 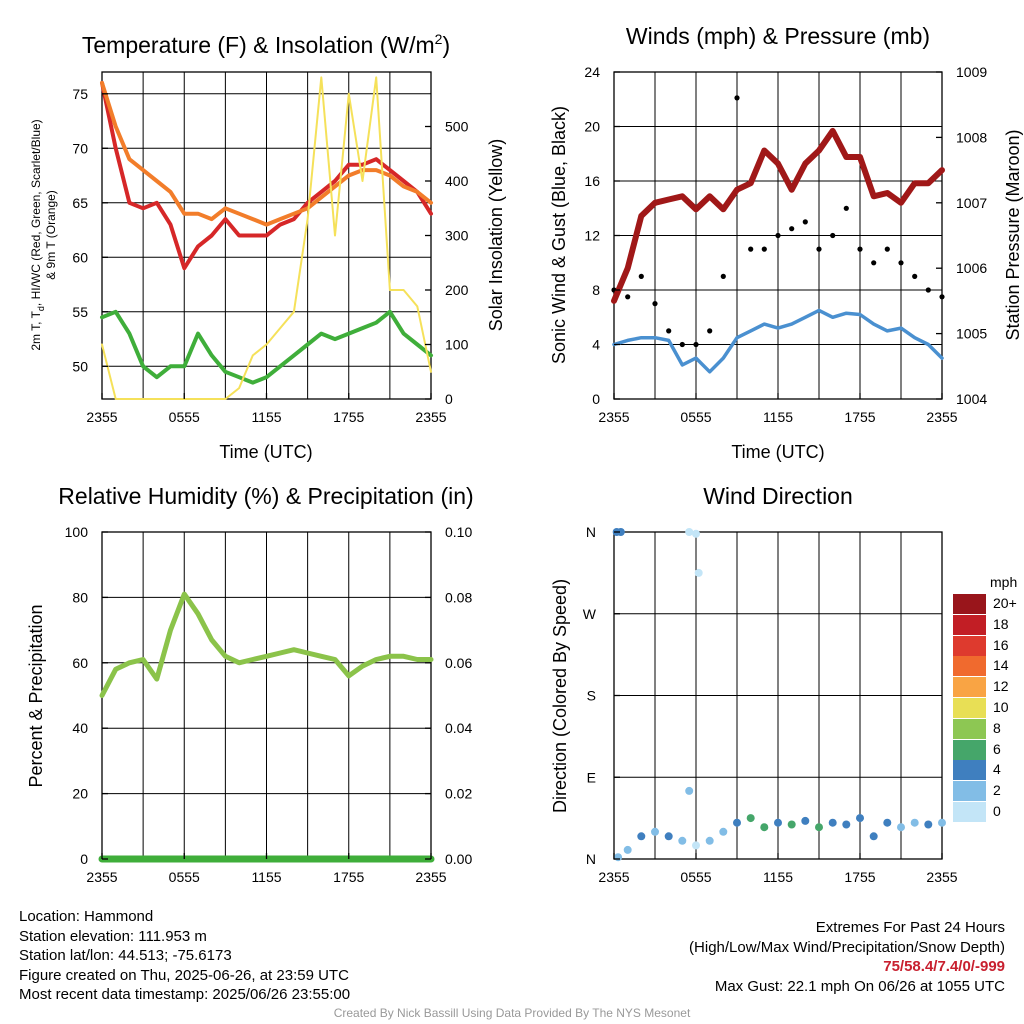 What do you see at coordinates (51, 235) in the screenshot?
I see `temp-y-axis-label-line2: & 9m T (Orange)` at bounding box center [51, 235].